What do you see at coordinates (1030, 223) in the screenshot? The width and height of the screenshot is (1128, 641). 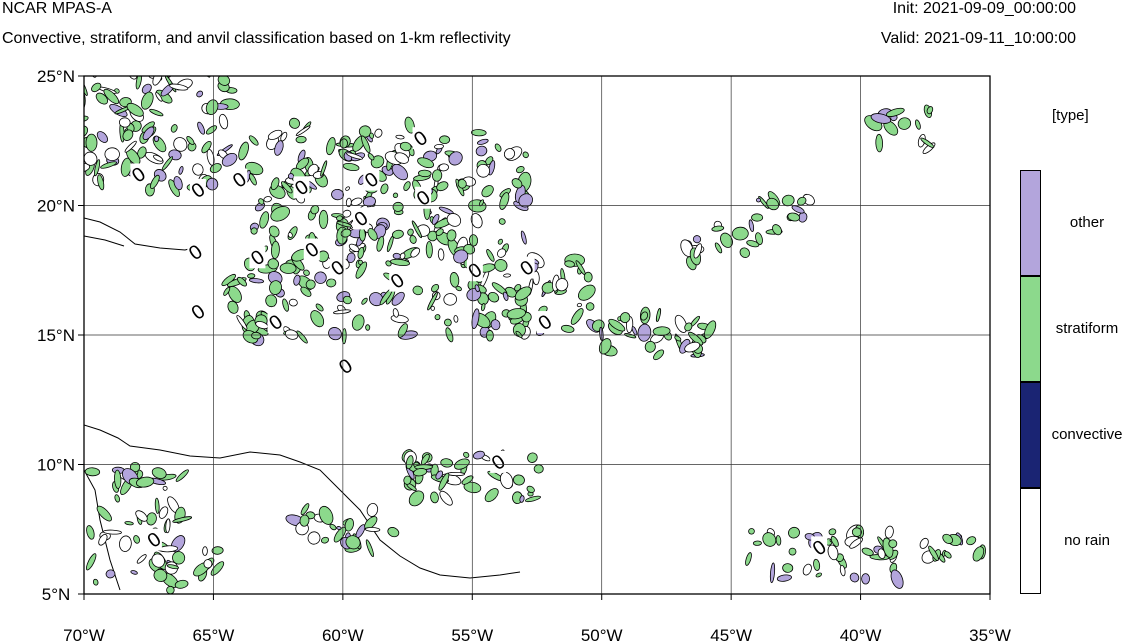 I see `legend-swatch-other` at bounding box center [1030, 223].